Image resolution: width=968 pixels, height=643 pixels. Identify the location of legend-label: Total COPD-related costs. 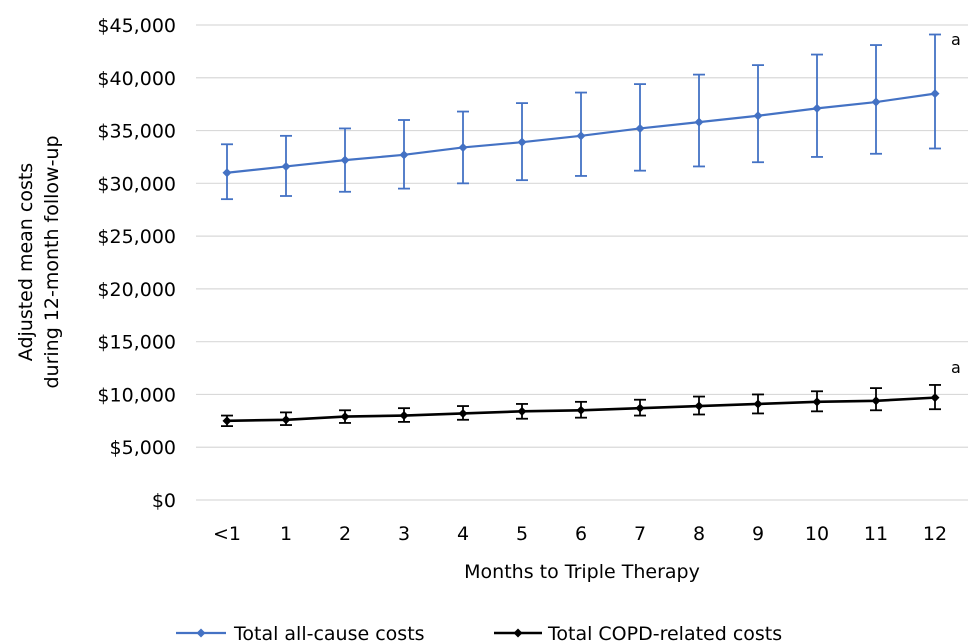
(664, 633).